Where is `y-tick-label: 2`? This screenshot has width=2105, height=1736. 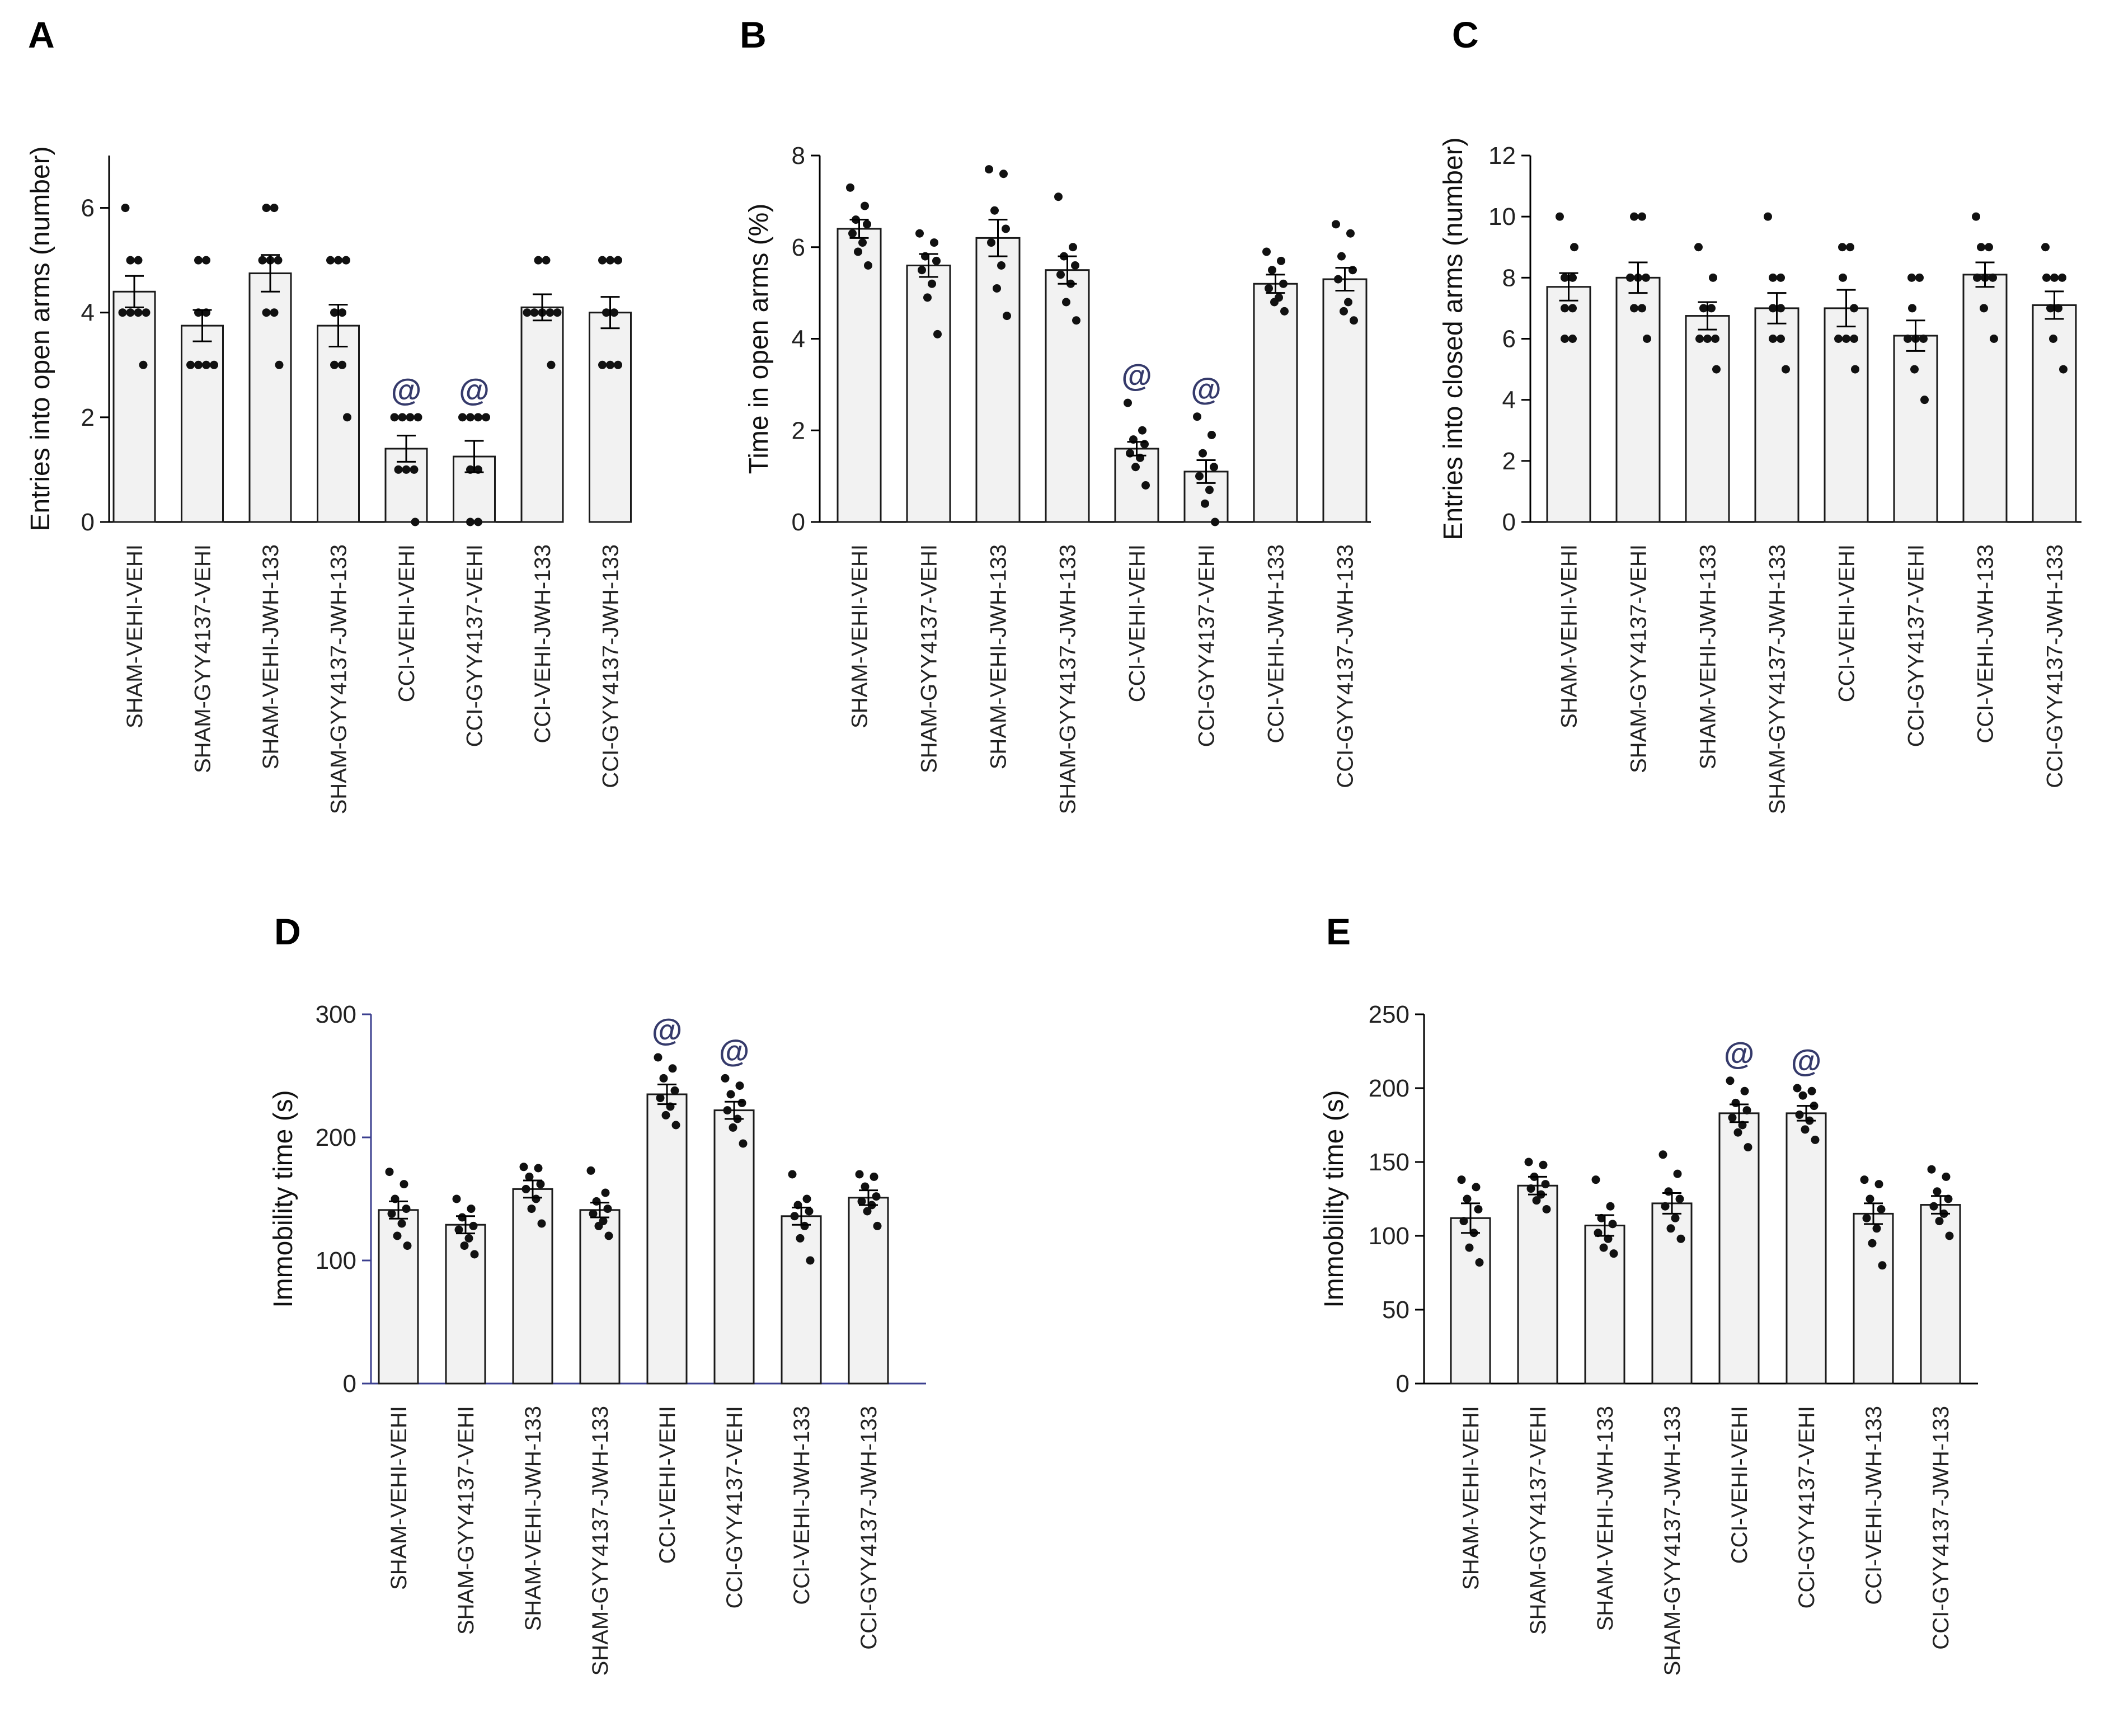 y-tick-label: 2 is located at coordinates (1509, 461).